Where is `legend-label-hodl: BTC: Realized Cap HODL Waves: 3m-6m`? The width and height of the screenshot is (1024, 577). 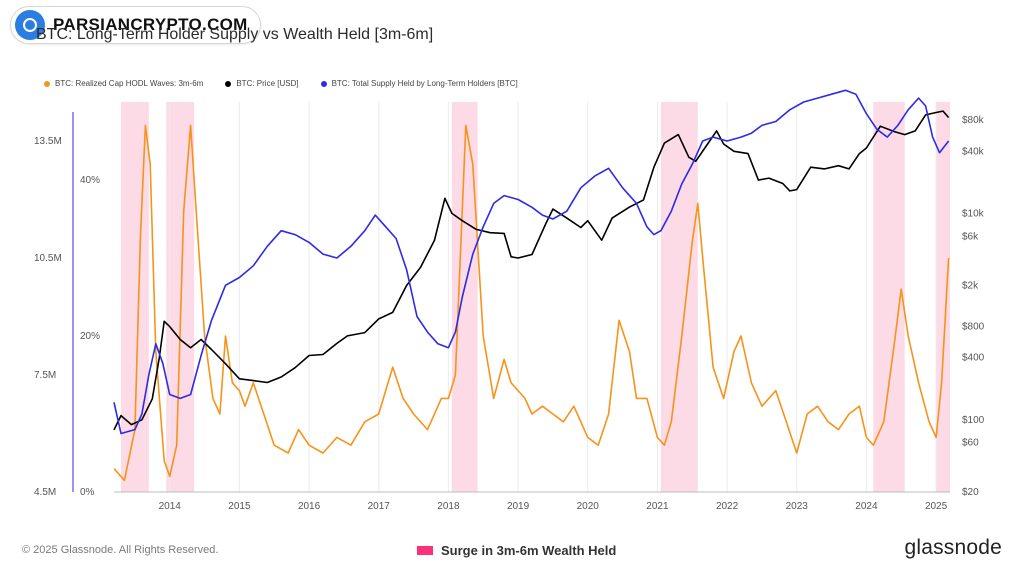
legend-label-hodl: BTC: Realized Cap HODL Waves: 3m-6m is located at coordinates (129, 83).